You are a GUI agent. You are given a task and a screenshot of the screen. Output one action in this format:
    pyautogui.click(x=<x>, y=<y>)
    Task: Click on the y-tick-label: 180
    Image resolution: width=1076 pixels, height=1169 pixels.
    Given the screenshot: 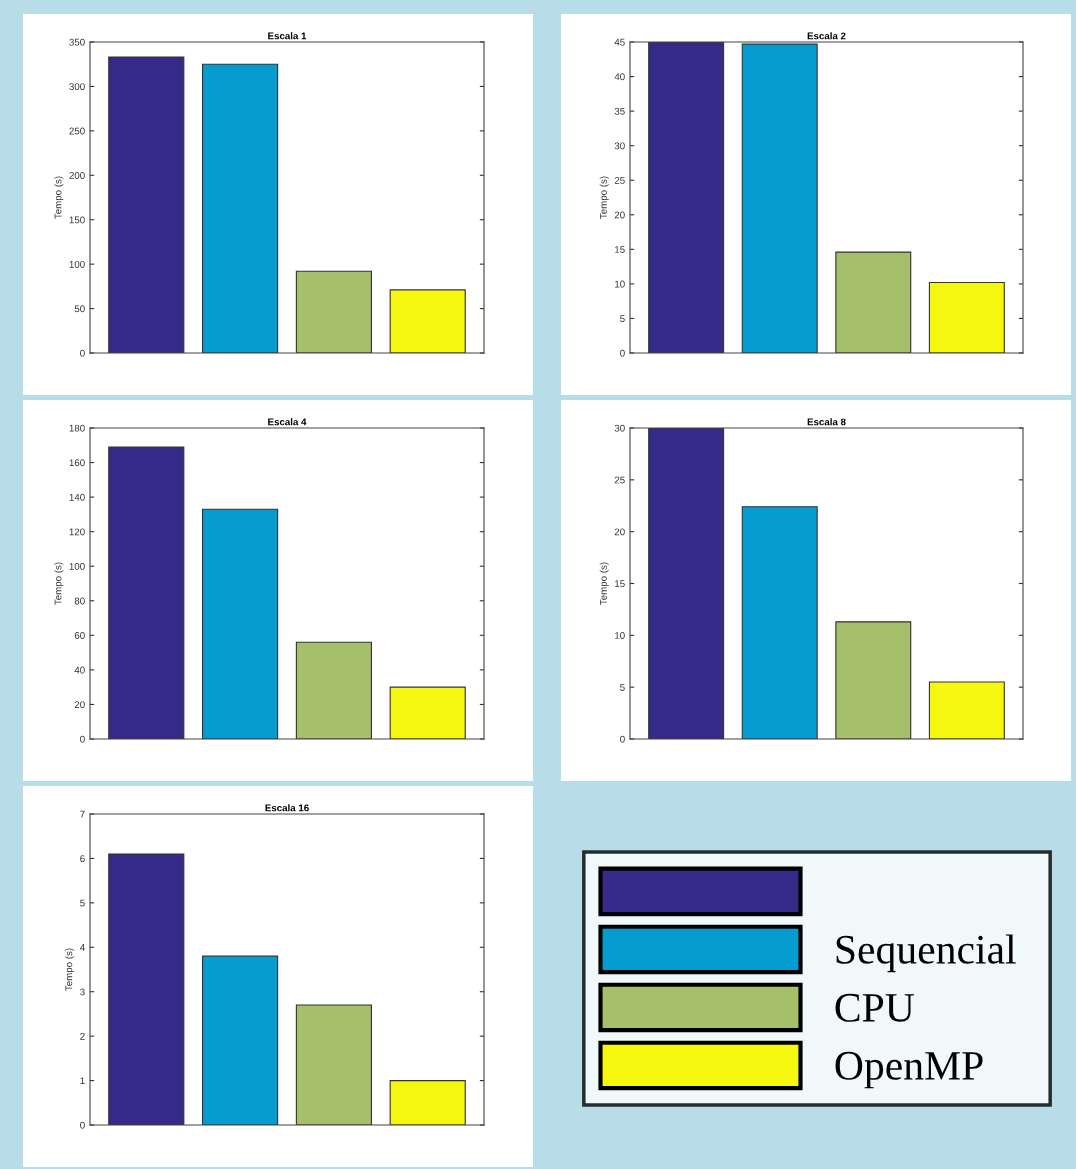 What is the action you would take?
    pyautogui.click(x=77, y=428)
    